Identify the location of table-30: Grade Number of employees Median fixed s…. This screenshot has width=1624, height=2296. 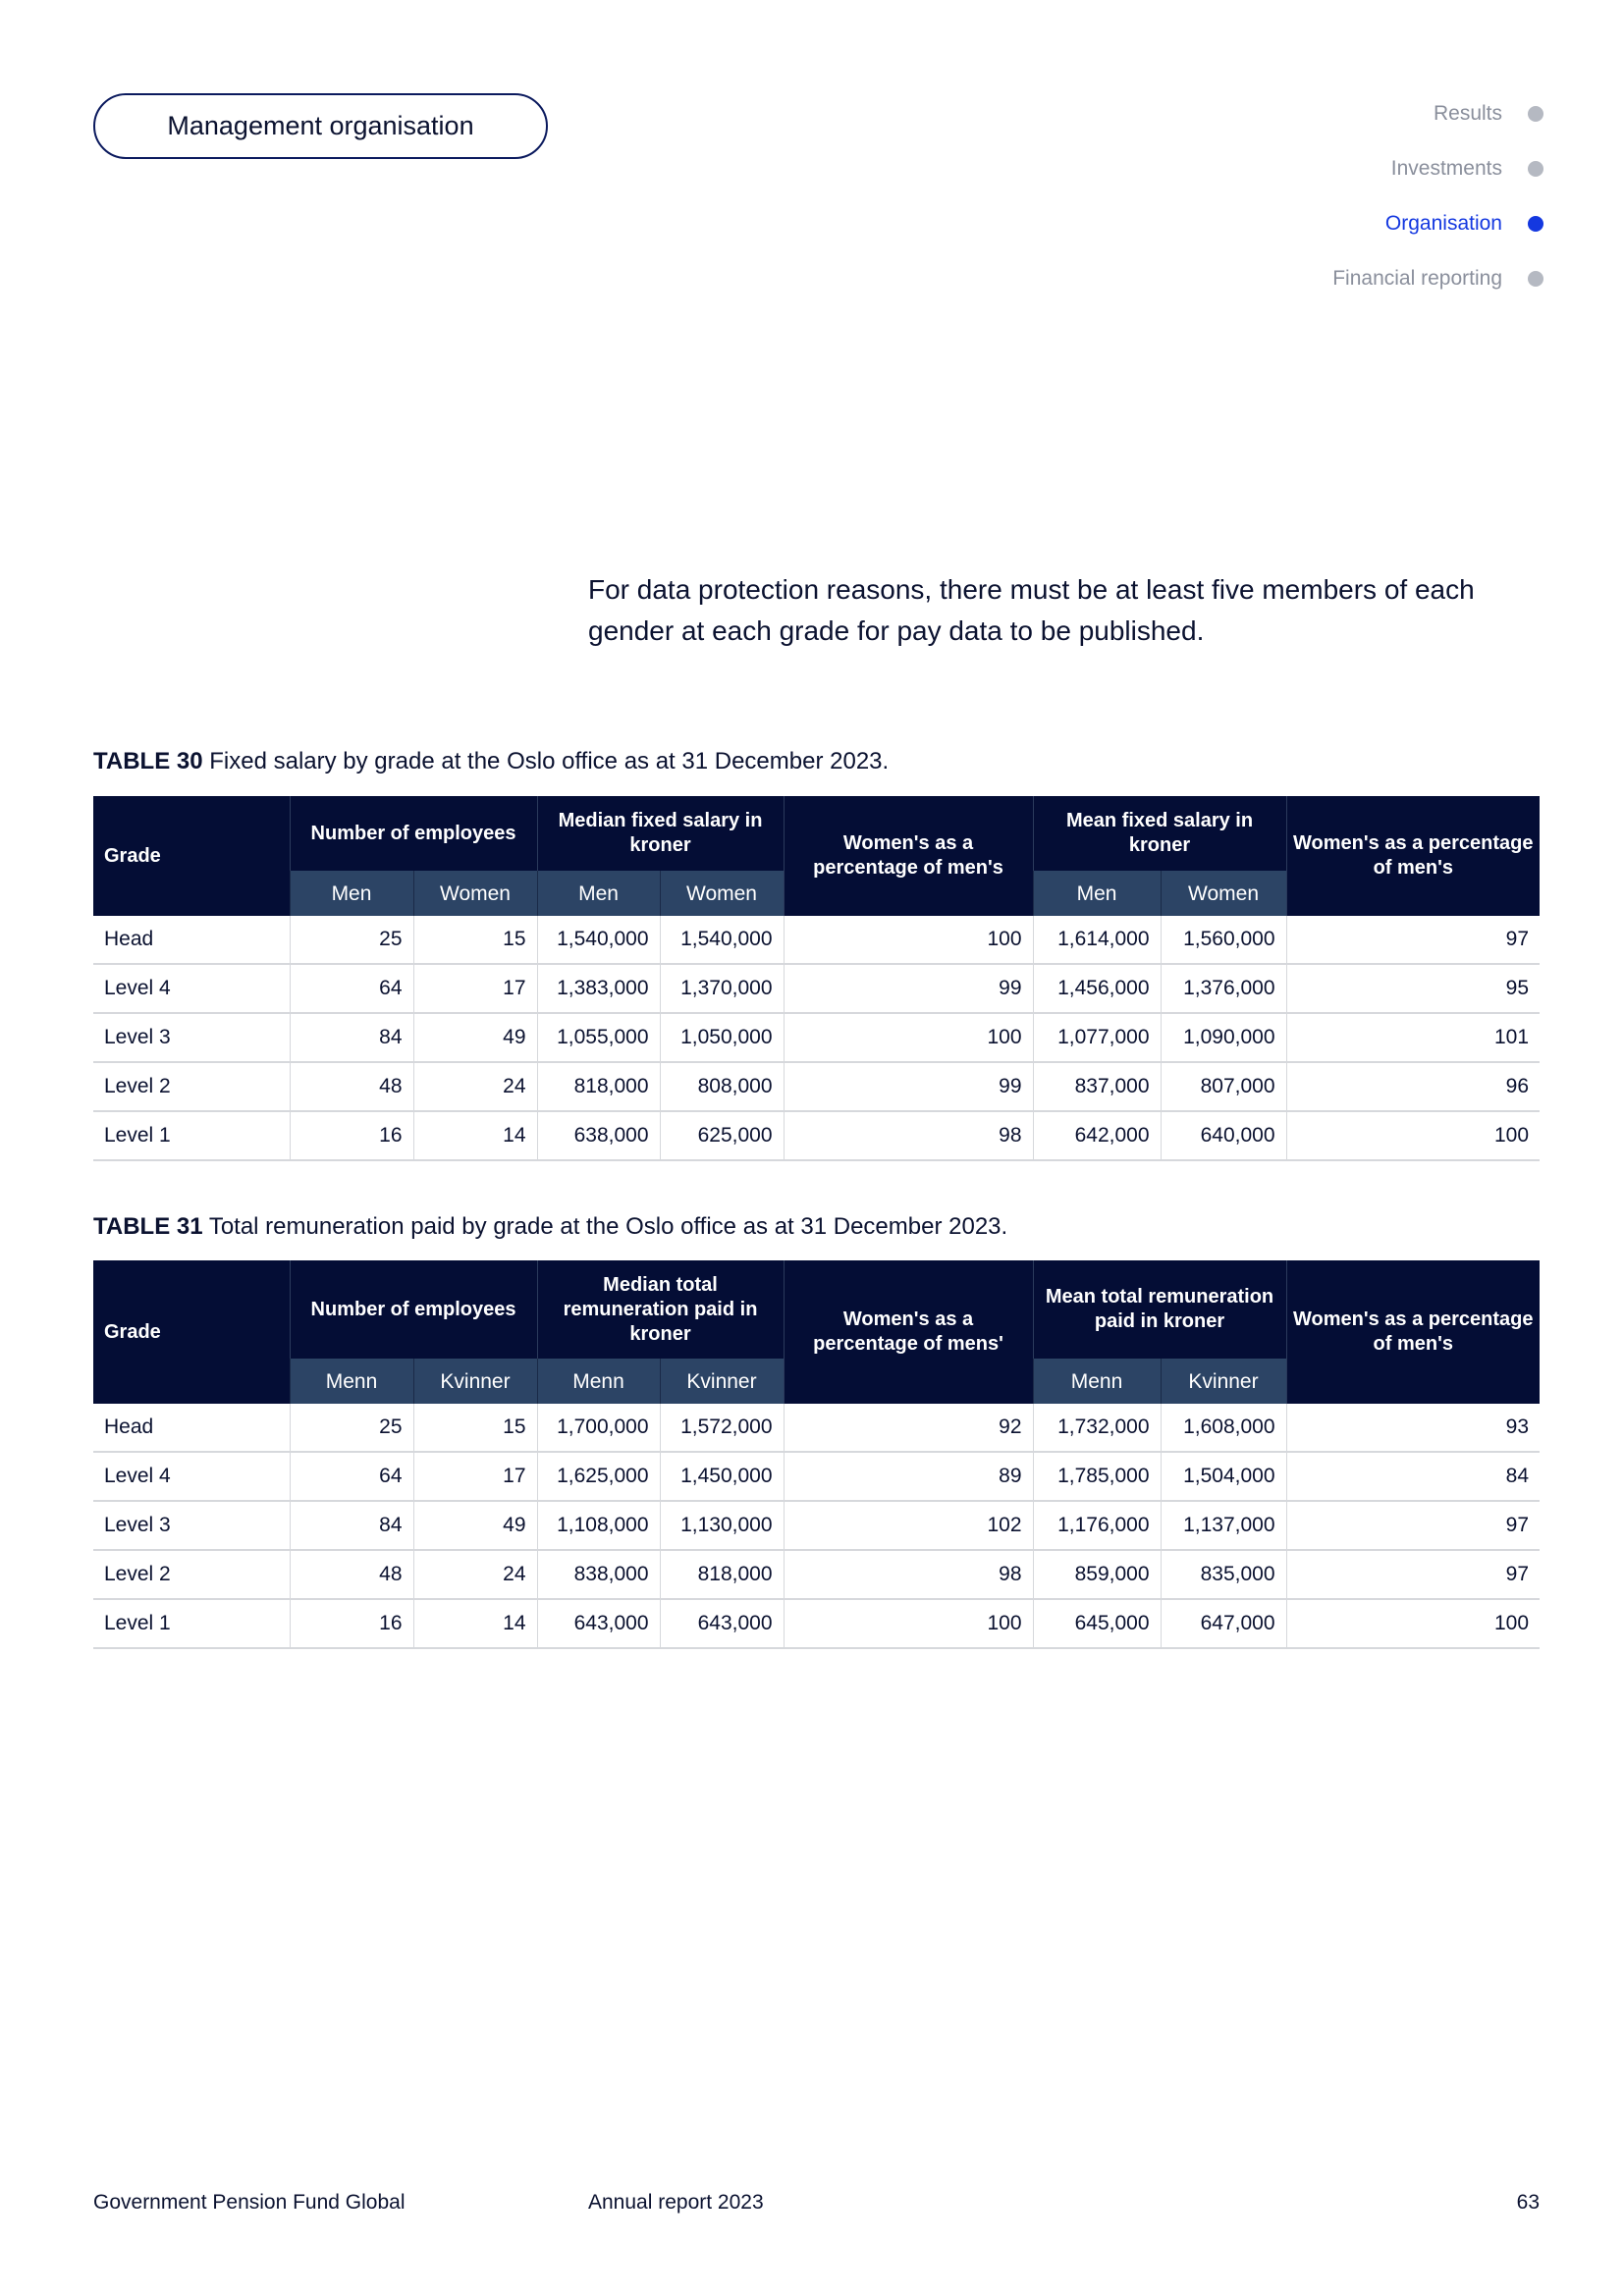
(817, 979).